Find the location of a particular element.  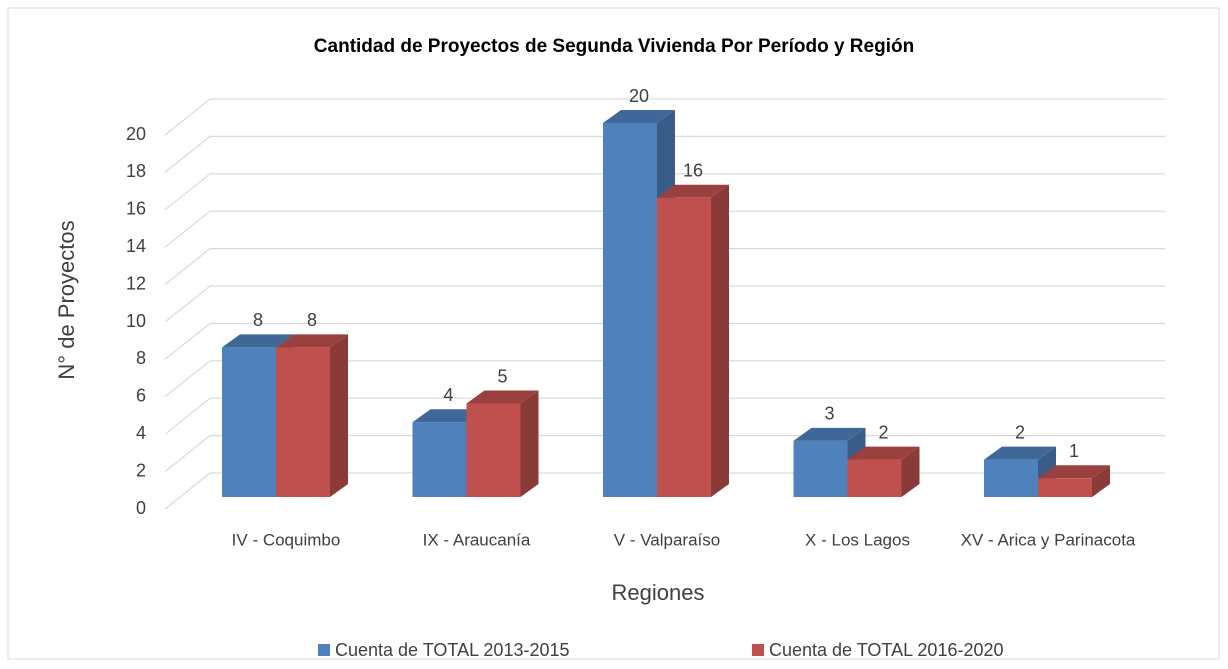

y-tick-label: 6 is located at coordinates (141, 396).